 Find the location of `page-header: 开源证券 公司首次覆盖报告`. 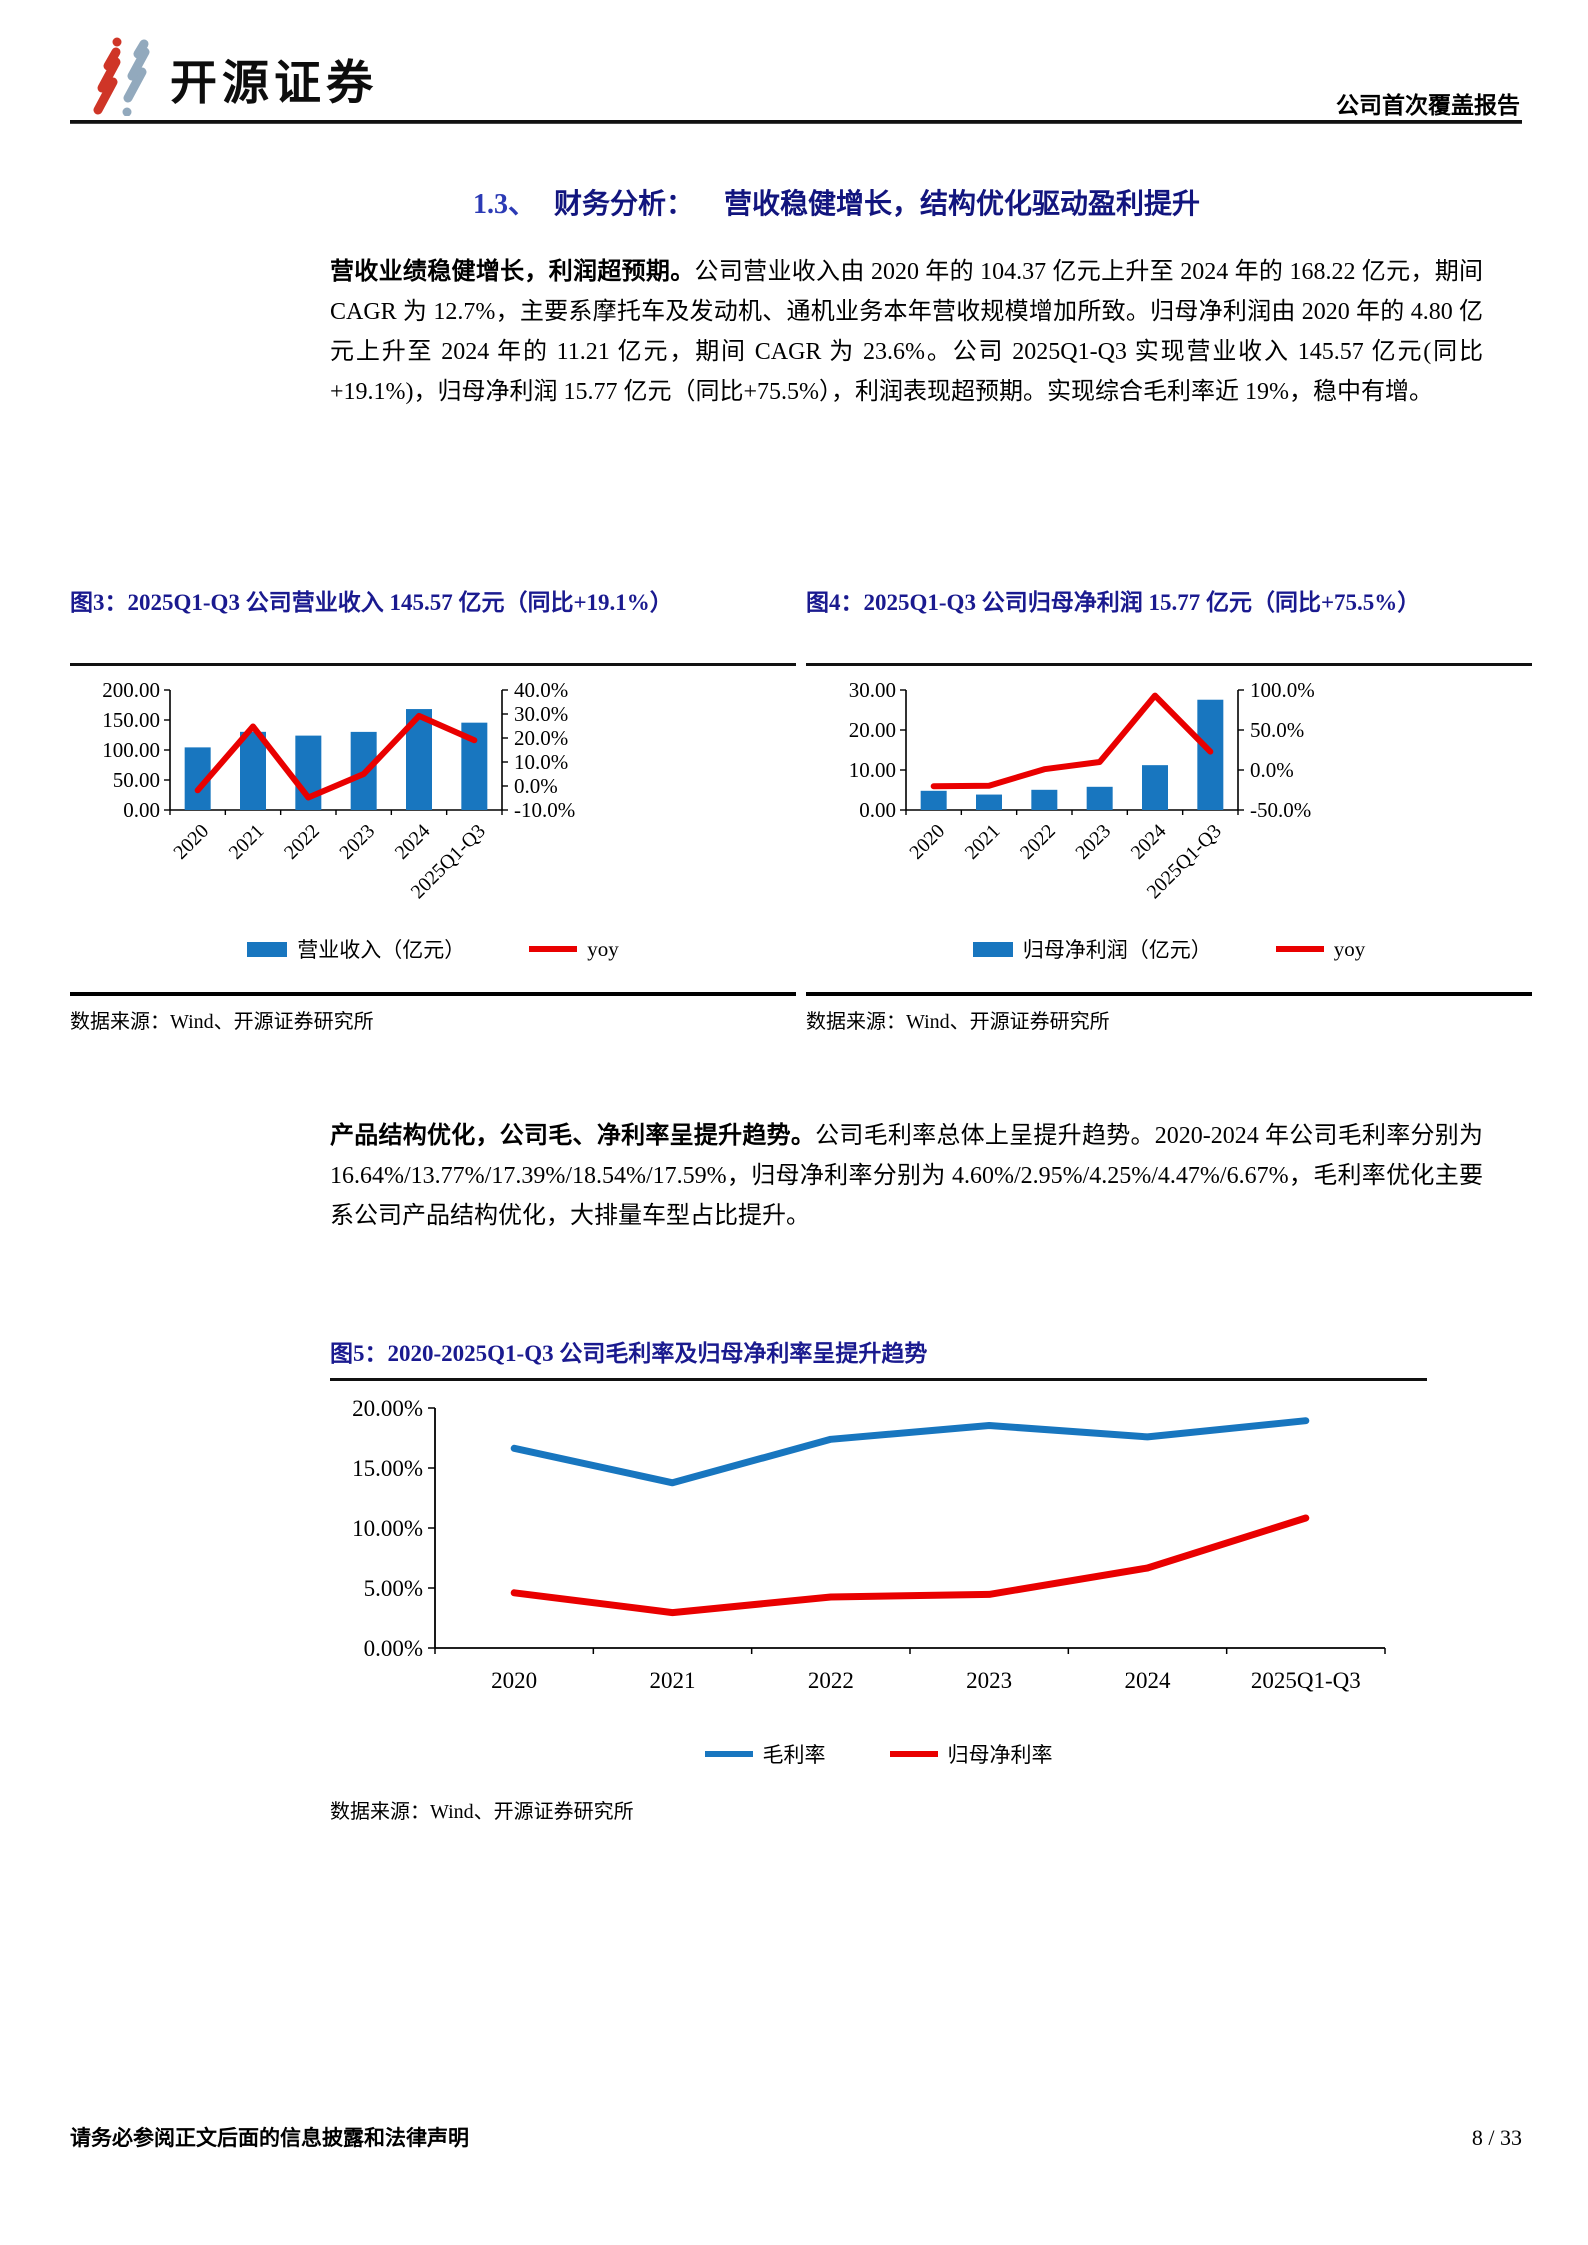

page-header: 开源证券 公司首次覆盖报告 is located at coordinates (803, 77).